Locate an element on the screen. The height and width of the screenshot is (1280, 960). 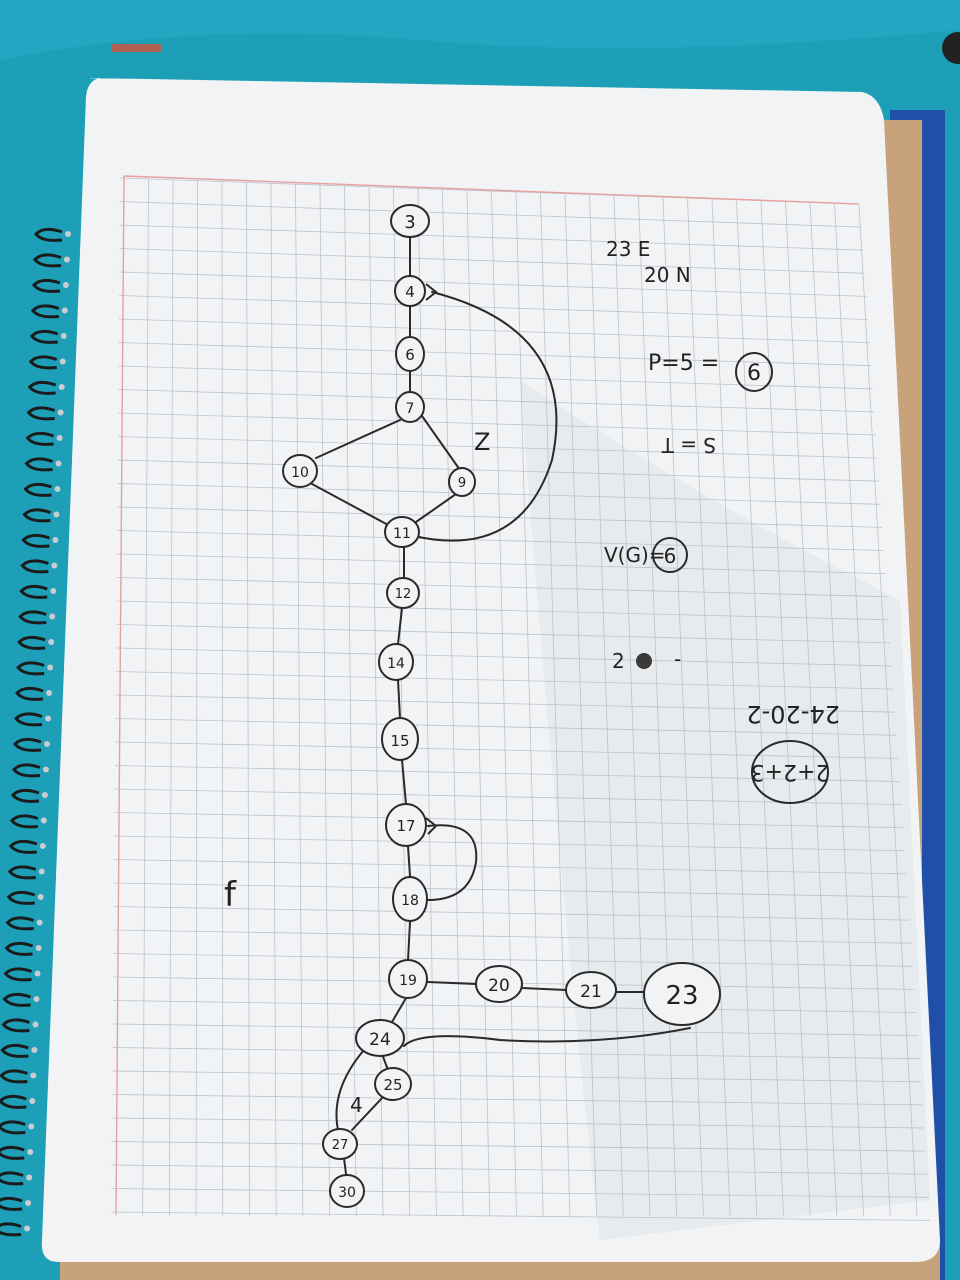
node-label-27: 27 is located at coordinates (340, 1145).